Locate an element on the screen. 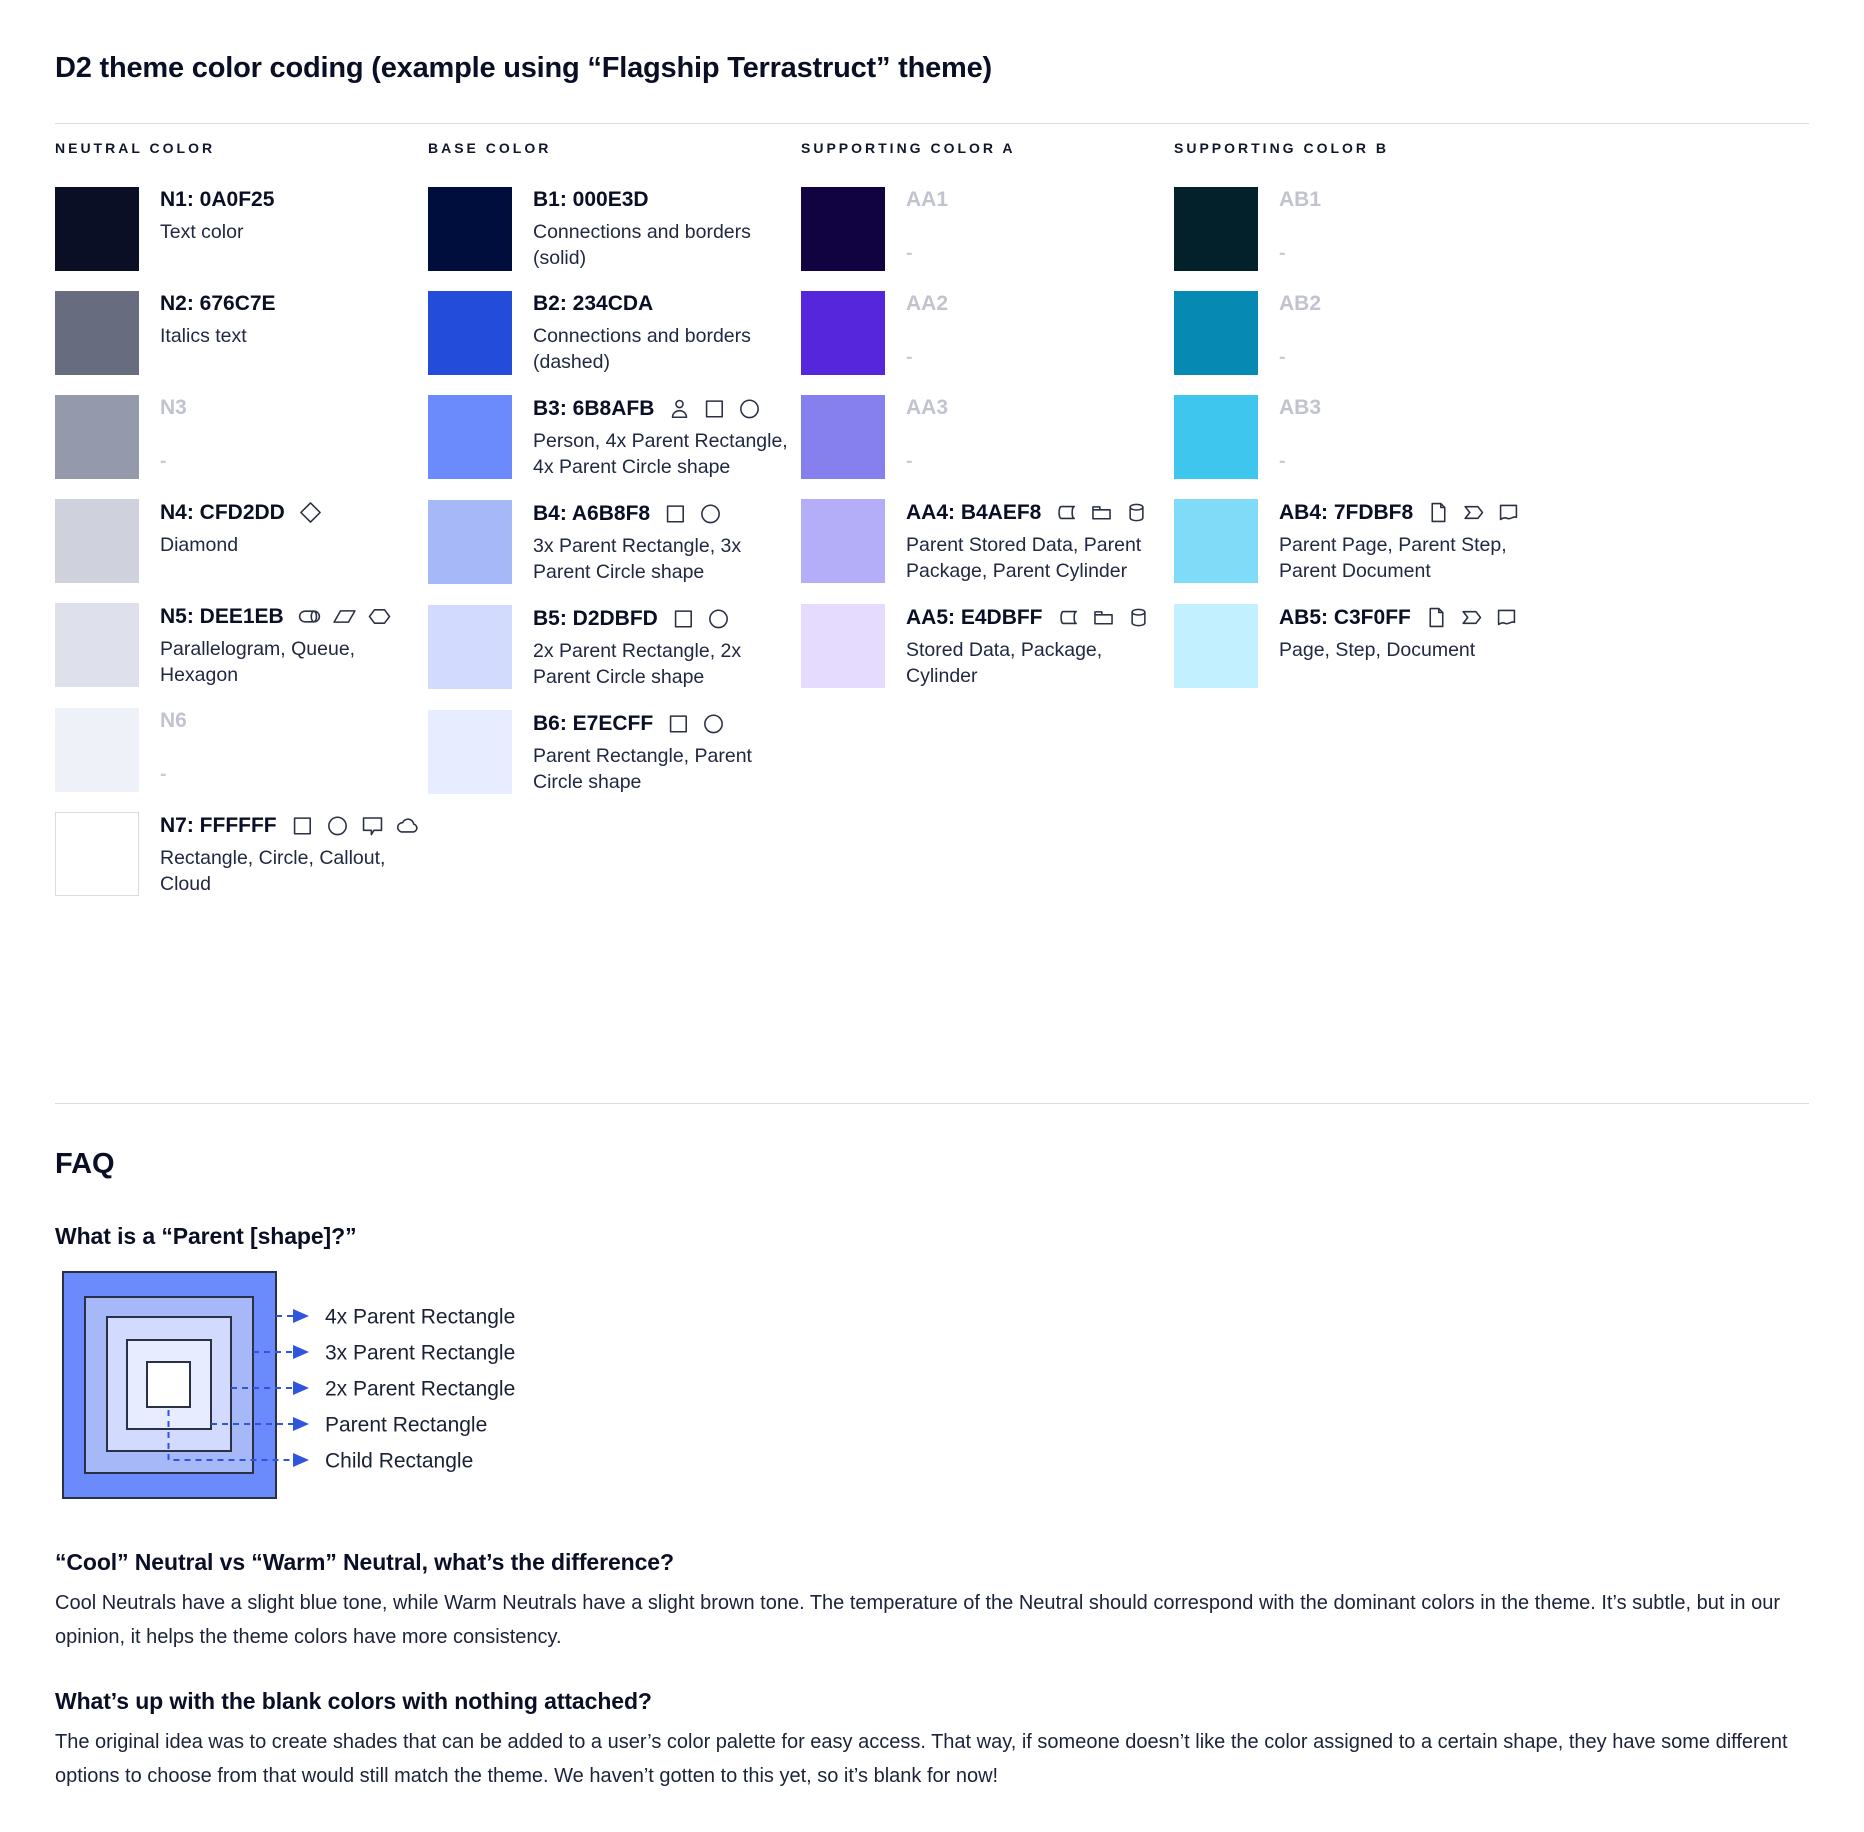 The height and width of the screenshot is (1832, 1864). palette-row: N4: CFD2DD Diamond is located at coordinates (241, 541).